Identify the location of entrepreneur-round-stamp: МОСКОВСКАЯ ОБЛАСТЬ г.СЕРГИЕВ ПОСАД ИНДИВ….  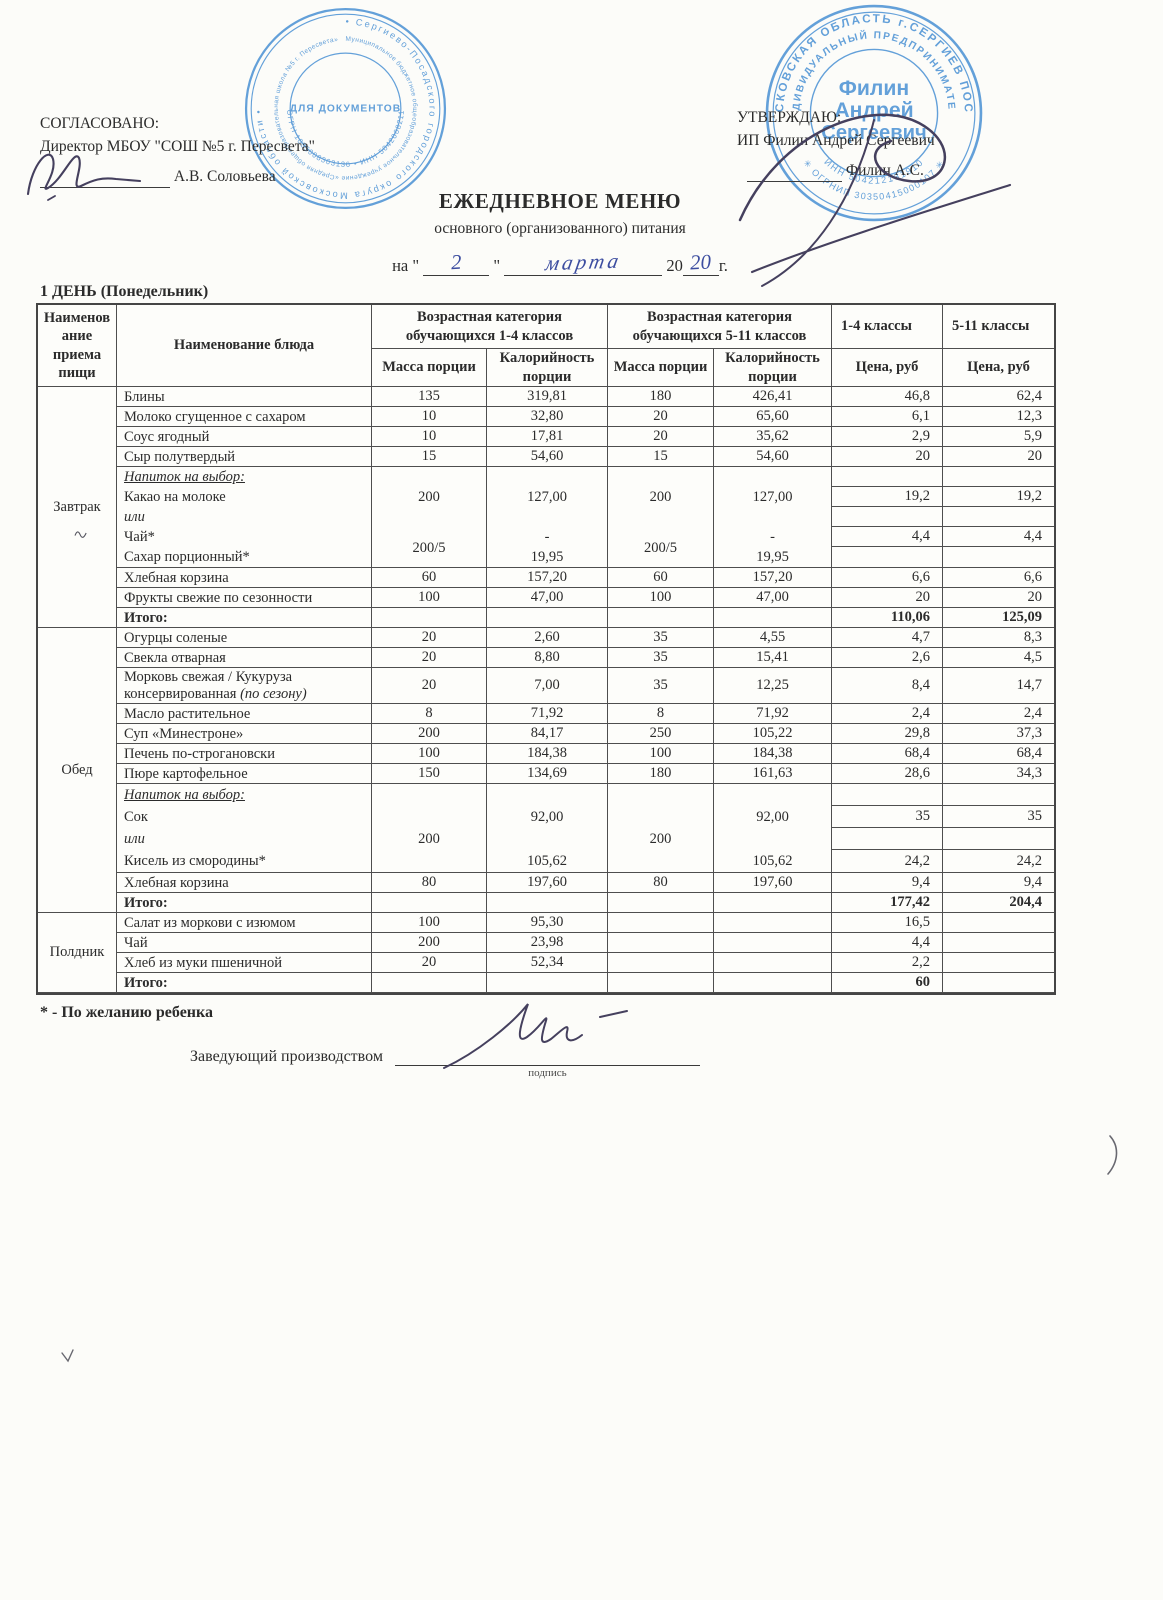
(873, 112).